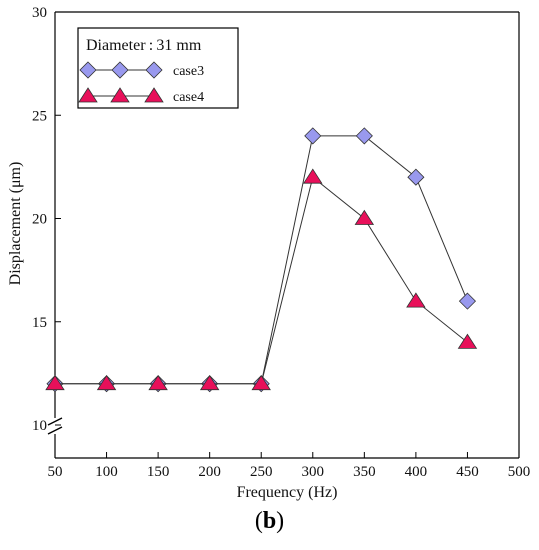  Describe the element at coordinates (141, 70) in the screenshot. I see `legend-entry-case3: case3` at that location.